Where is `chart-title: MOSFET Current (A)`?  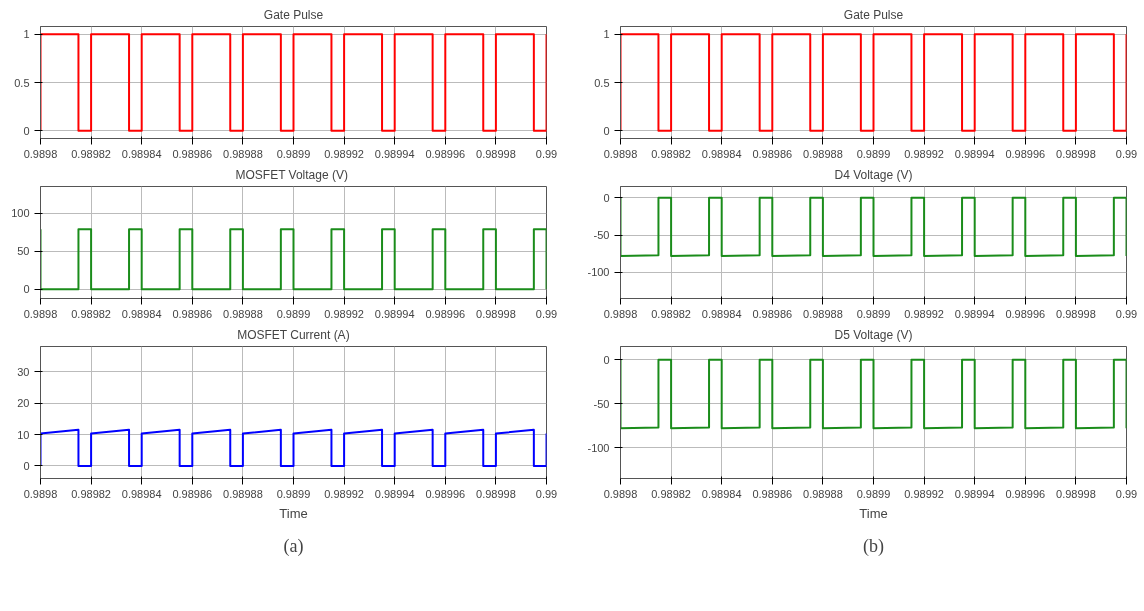
chart-title: MOSFET Current (A) is located at coordinates (293, 334).